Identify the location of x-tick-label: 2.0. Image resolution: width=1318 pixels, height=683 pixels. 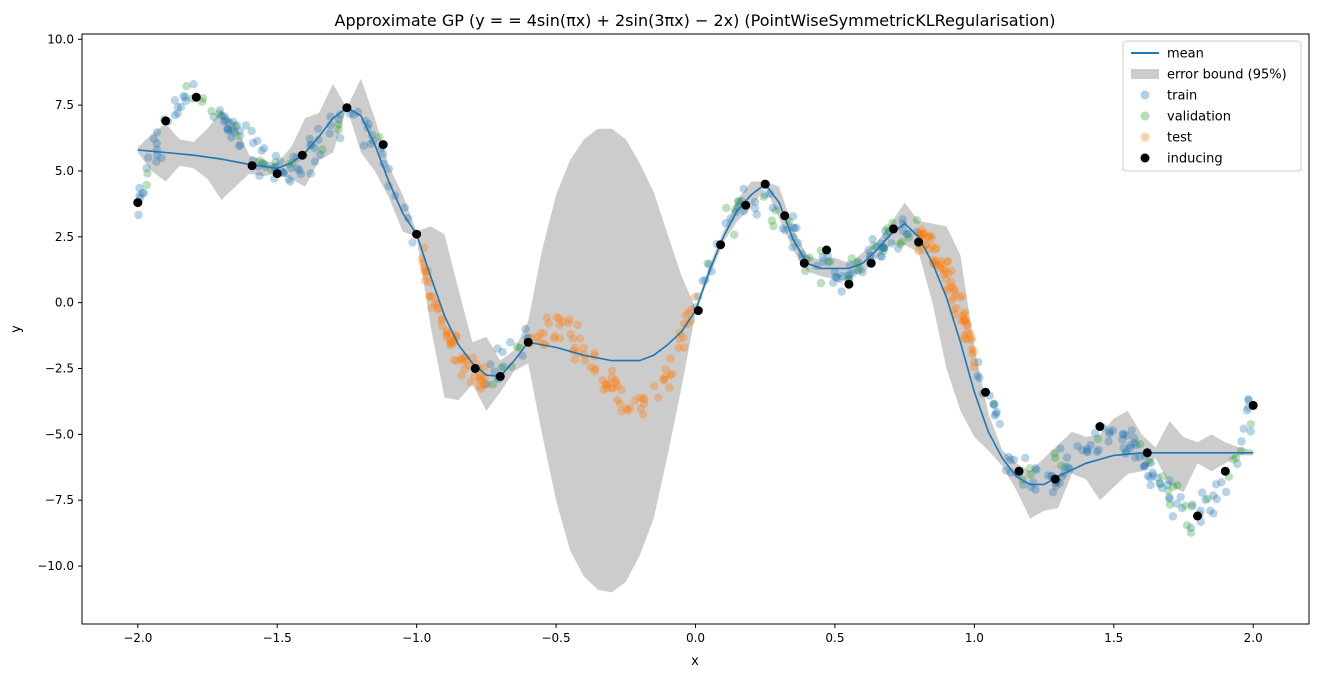
(1253, 638).